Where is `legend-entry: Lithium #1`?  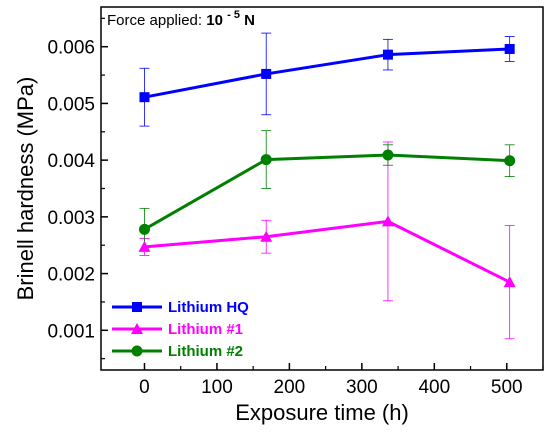 legend-entry: Lithium #1 is located at coordinates (177, 329).